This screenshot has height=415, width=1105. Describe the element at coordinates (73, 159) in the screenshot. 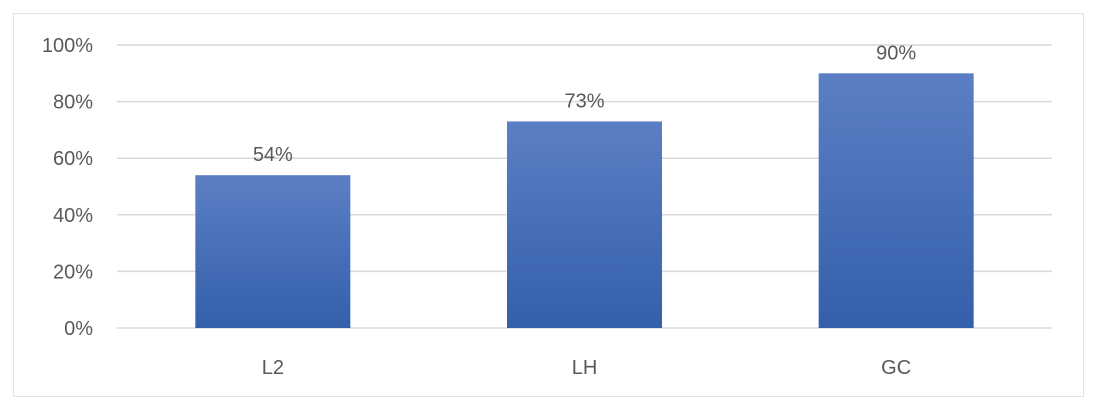

I see `y-tick-label: 60%` at that location.